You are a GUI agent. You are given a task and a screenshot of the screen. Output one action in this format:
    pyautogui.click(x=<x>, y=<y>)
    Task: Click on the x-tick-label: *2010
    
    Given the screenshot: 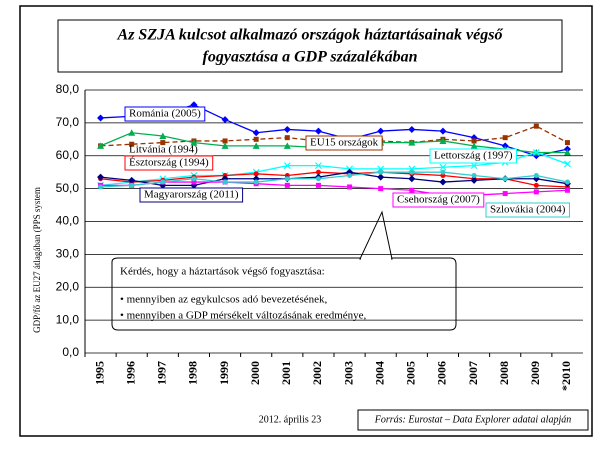 What is the action you would take?
    pyautogui.click(x=566, y=376)
    